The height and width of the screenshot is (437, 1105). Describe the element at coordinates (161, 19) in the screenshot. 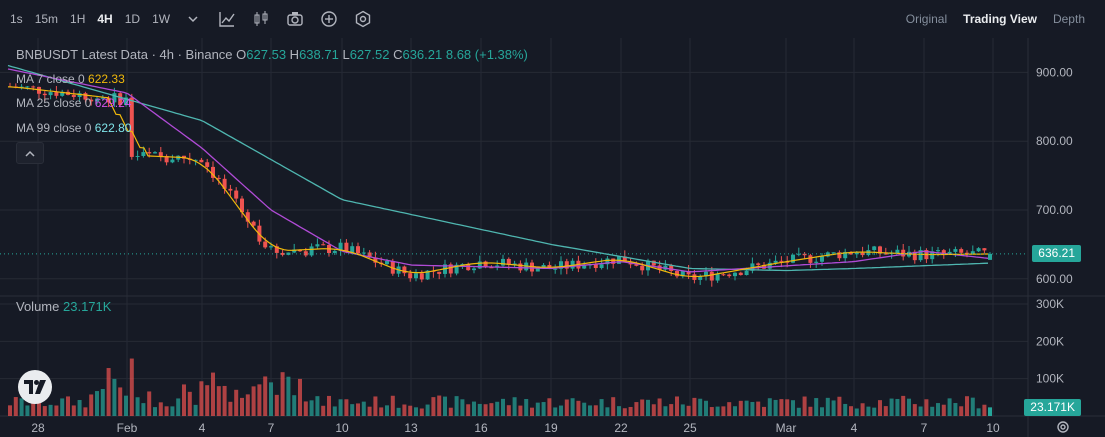

I see `interval-1w: 1W` at that location.